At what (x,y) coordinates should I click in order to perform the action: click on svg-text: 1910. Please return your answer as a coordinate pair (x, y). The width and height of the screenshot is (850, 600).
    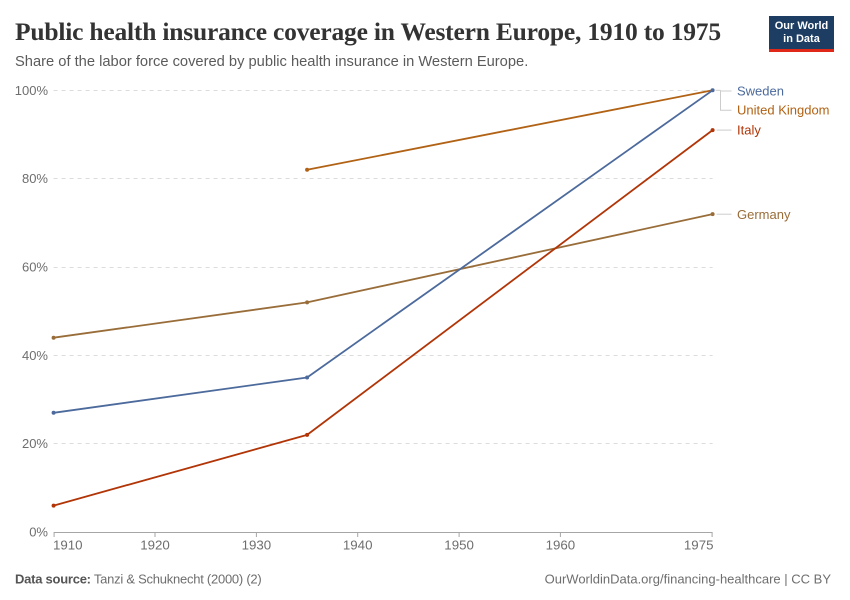
    Looking at the image, I should click on (68, 545).